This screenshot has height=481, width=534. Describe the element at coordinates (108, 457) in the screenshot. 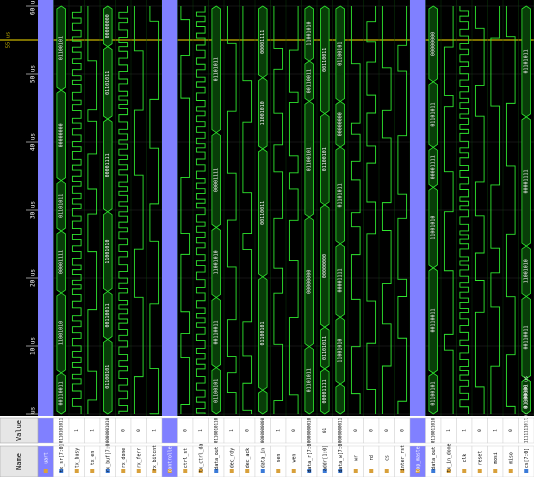

I see `signal-name-rx_buf[7:0]: rx_buf[7:0` at that location.